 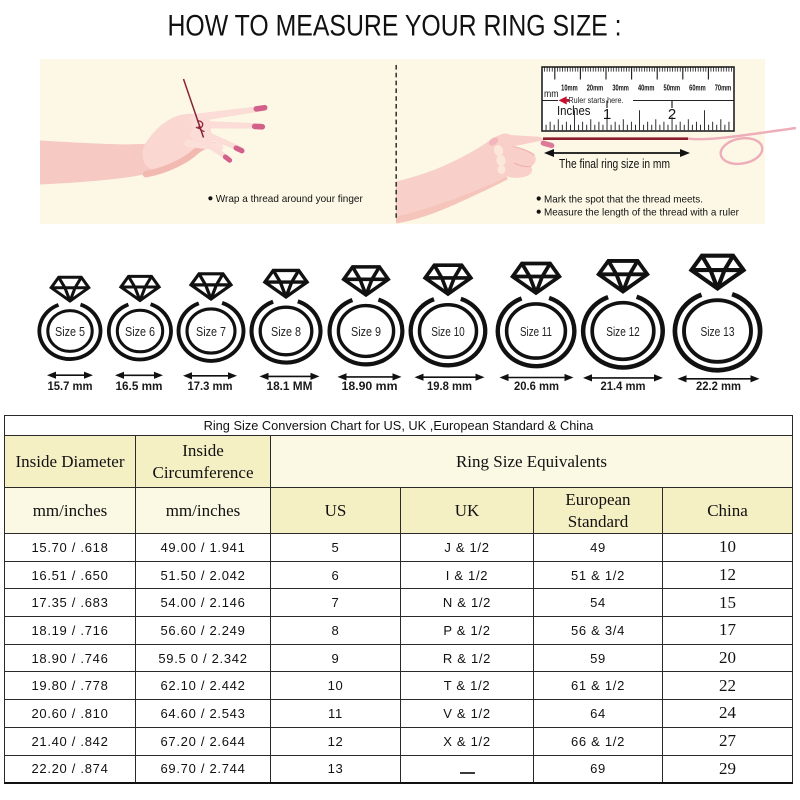 I want to click on svg-text: mm, so click(x=551, y=94).